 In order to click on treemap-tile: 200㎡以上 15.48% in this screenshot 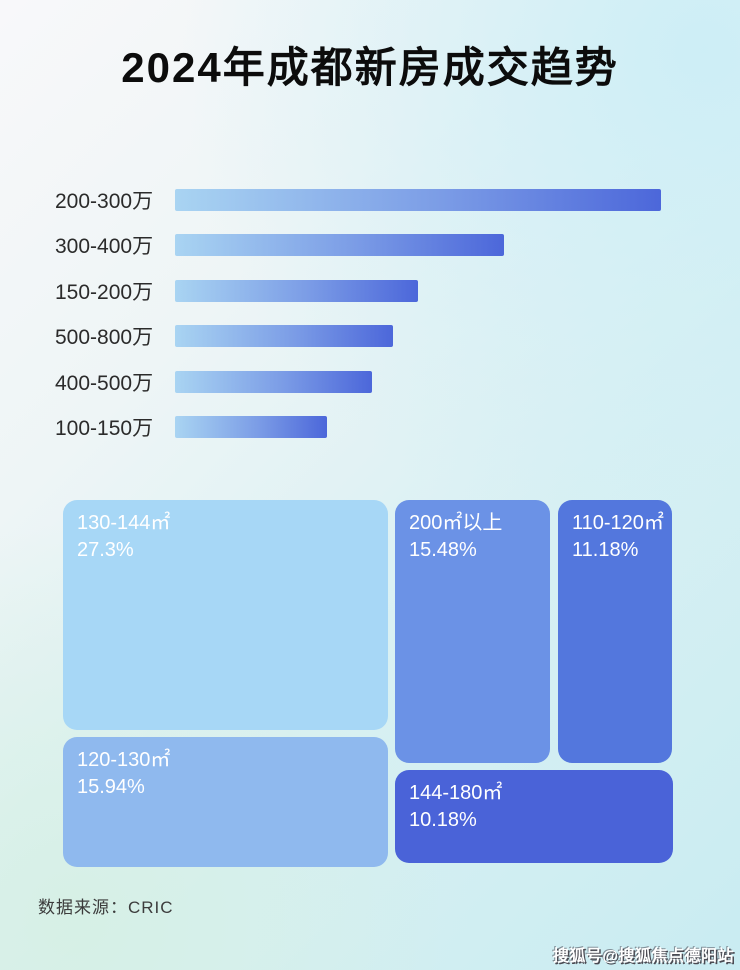, I will do `click(472, 631)`.